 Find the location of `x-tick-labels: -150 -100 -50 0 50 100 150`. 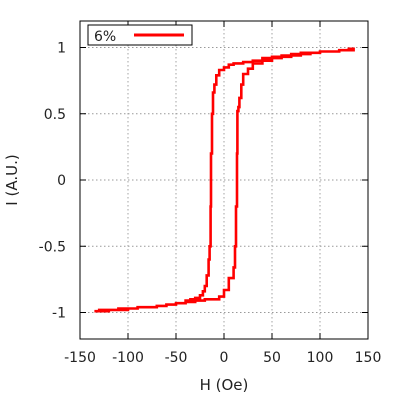

x-tick-labels: -150 -100 -50 0 50 100 150 is located at coordinates (222, 358).